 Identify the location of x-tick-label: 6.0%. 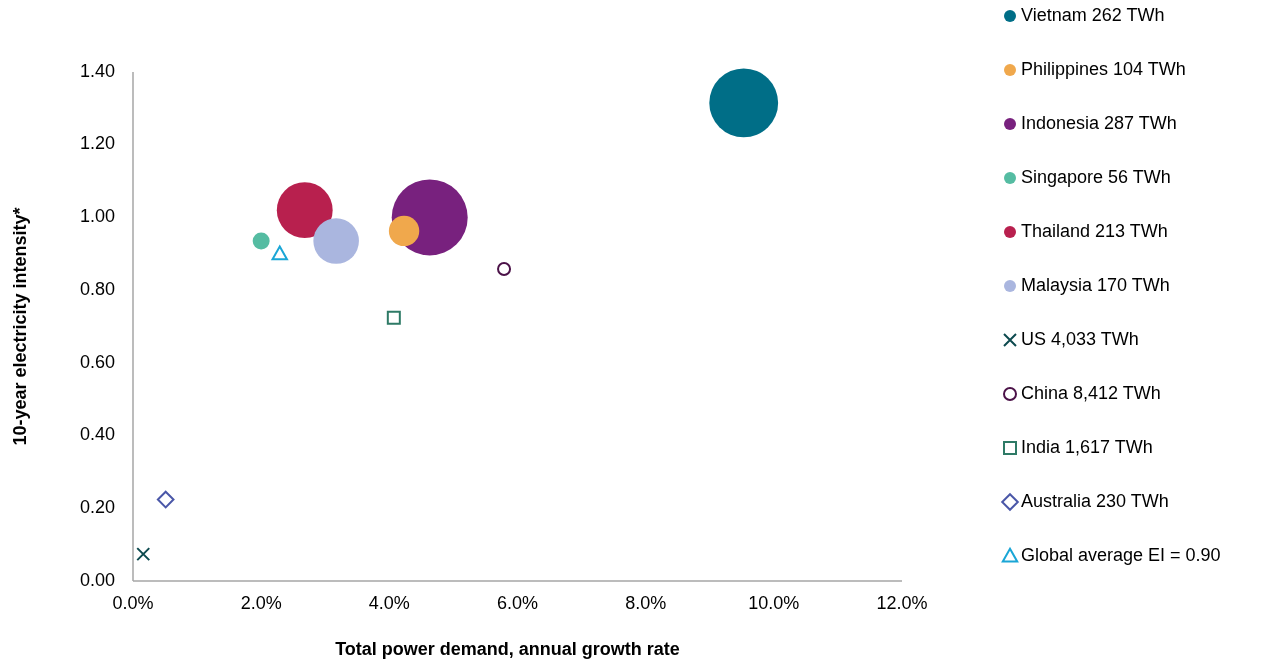
(517, 603).